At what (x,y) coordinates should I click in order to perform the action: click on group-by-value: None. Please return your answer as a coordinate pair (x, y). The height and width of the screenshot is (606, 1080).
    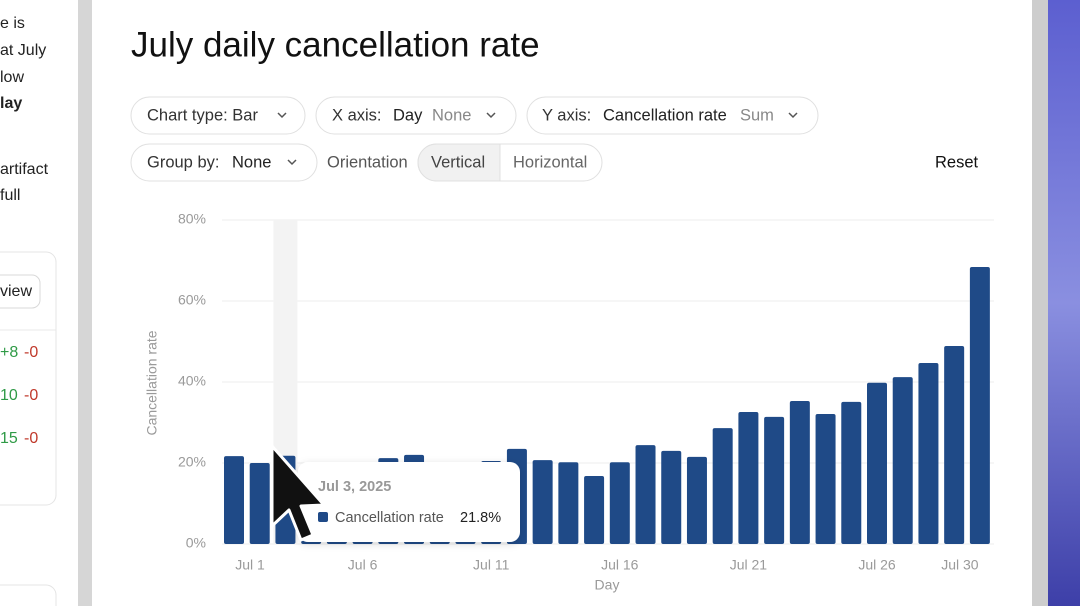
    Looking at the image, I should click on (251, 162).